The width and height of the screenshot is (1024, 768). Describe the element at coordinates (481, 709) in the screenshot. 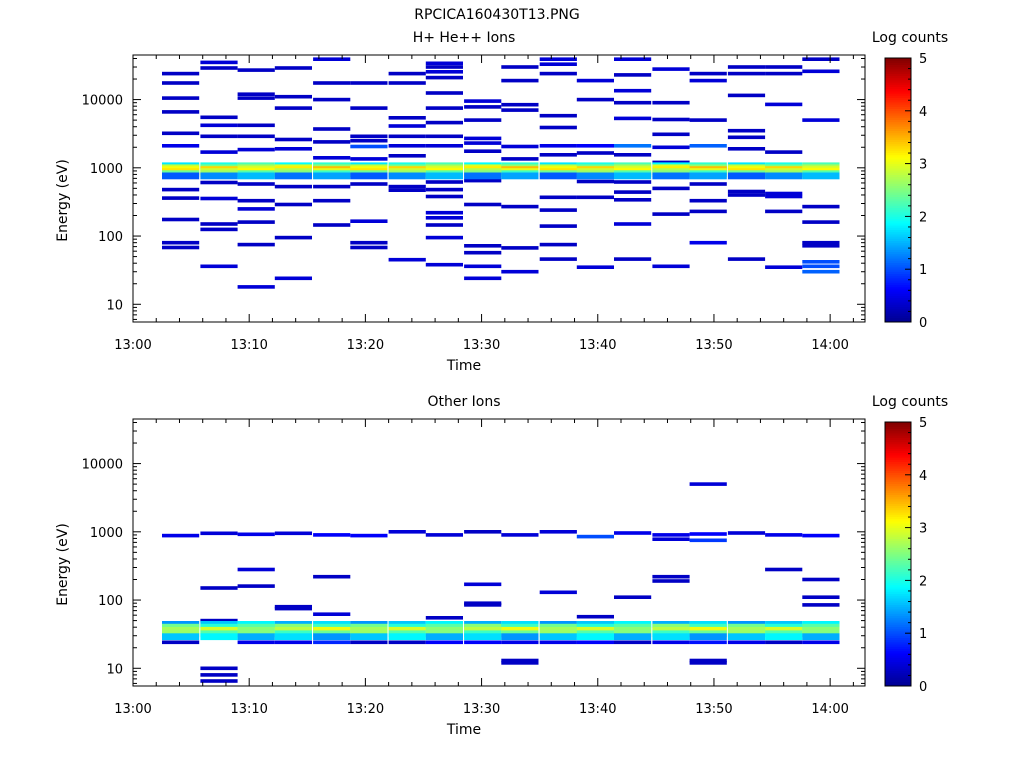

I see `x-tick-label: 13:30` at that location.